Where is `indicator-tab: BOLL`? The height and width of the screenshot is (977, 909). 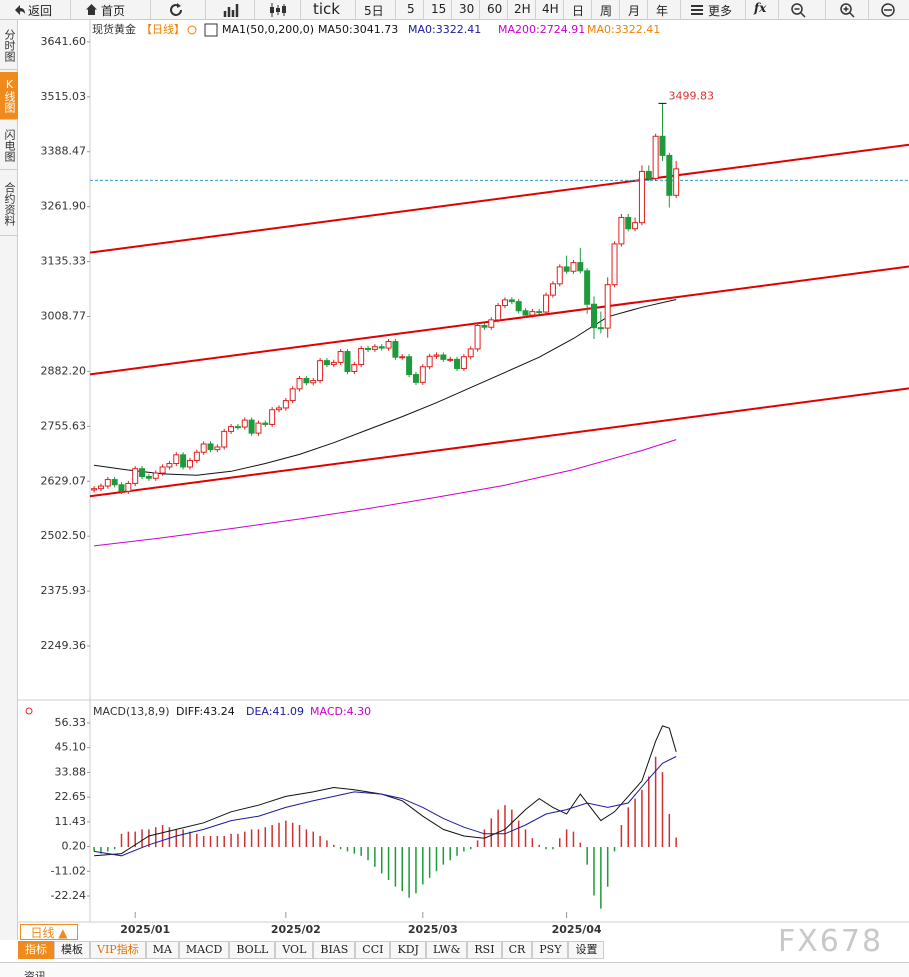
indicator-tab: BOLL is located at coordinates (252, 950).